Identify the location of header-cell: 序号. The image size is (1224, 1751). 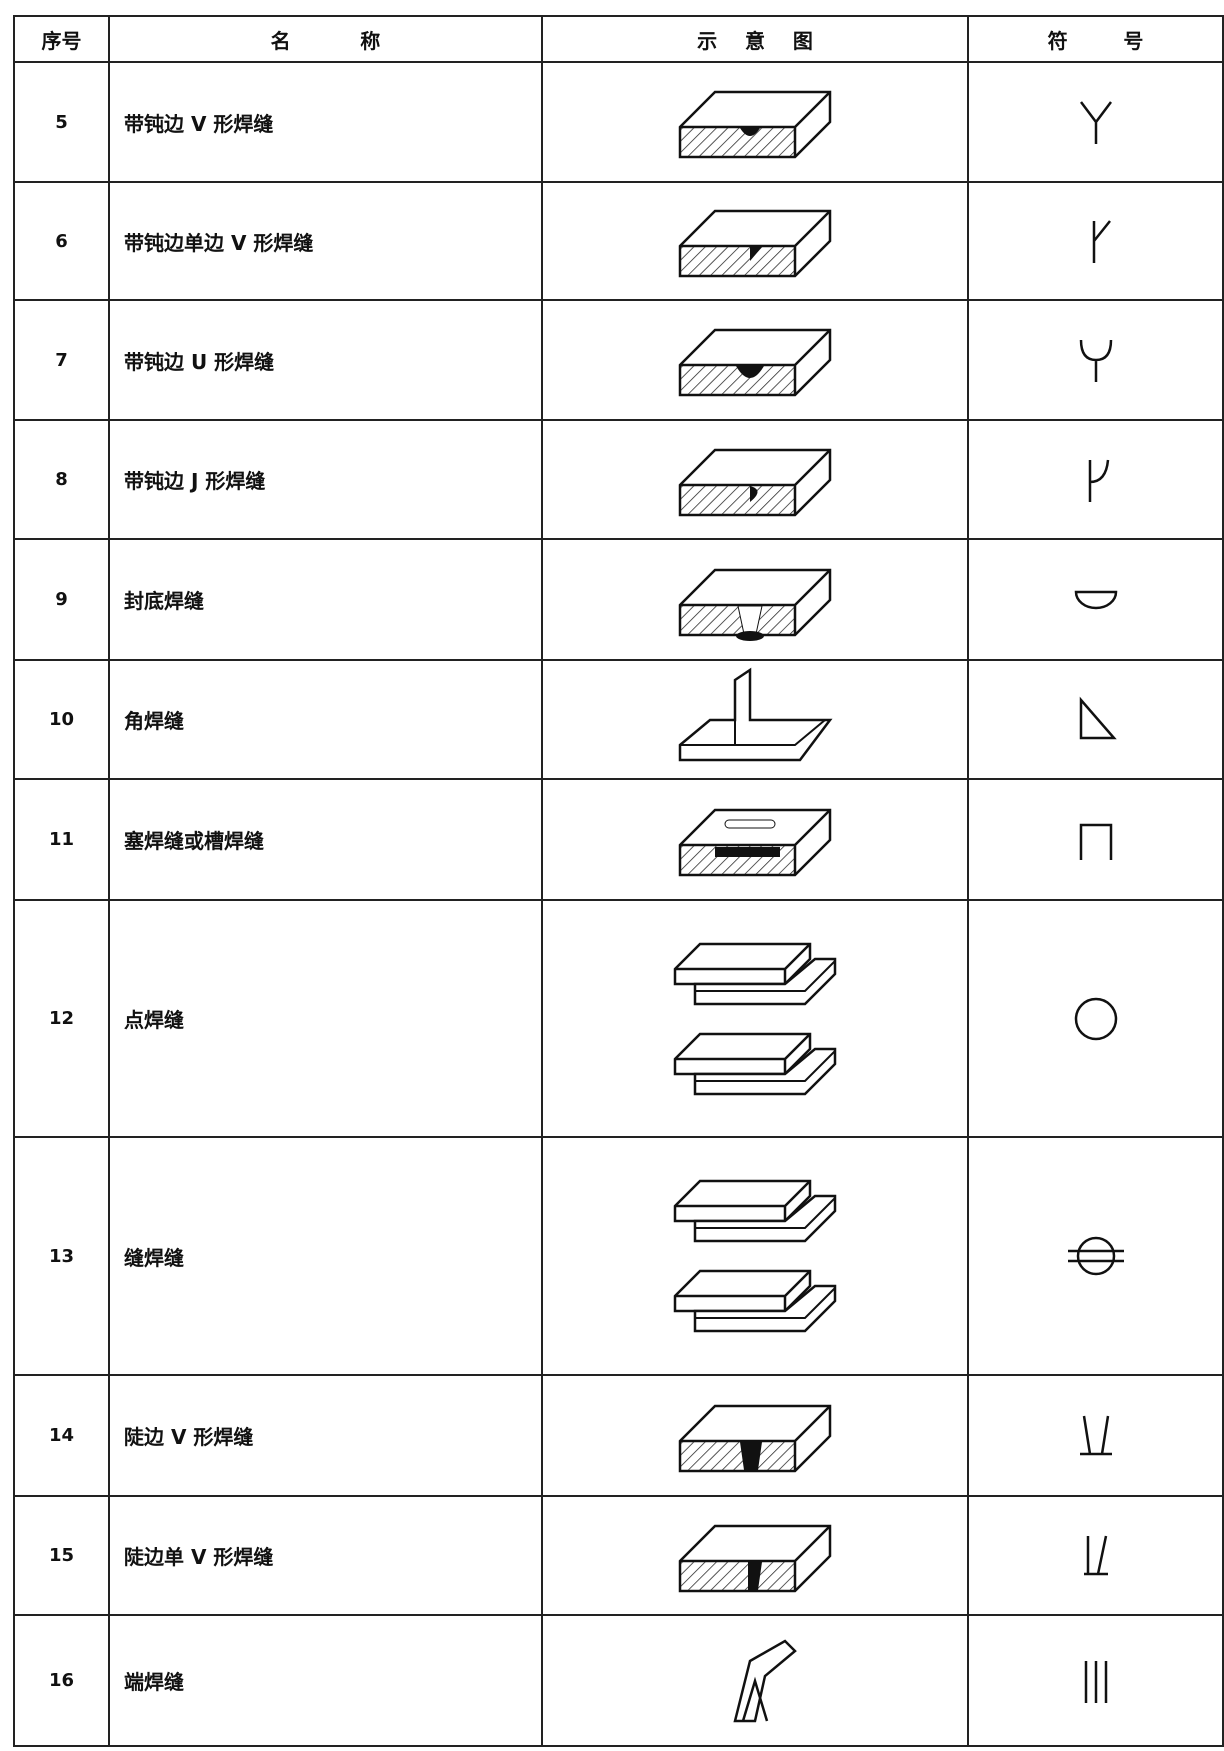
(61, 39).